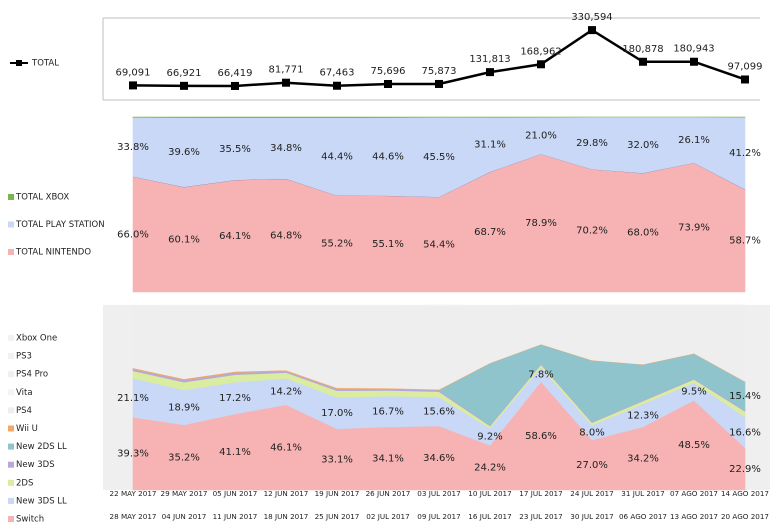 Image resolution: width=782 pixels, height=531 pixels. Describe the element at coordinates (235, 73) in the screenshot. I see `data-label: 66,419` at that location.